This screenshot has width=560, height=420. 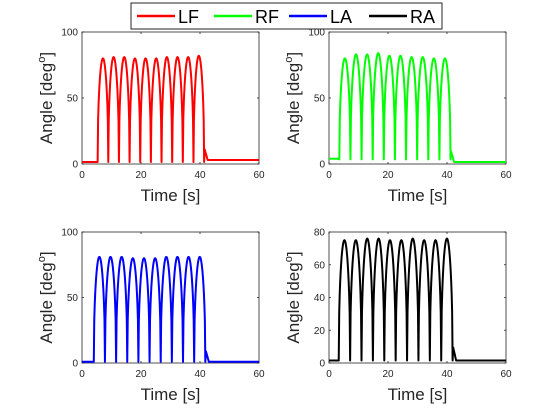 What do you see at coordinates (320, 298) in the screenshot?
I see `y-tick-label: 40` at bounding box center [320, 298].